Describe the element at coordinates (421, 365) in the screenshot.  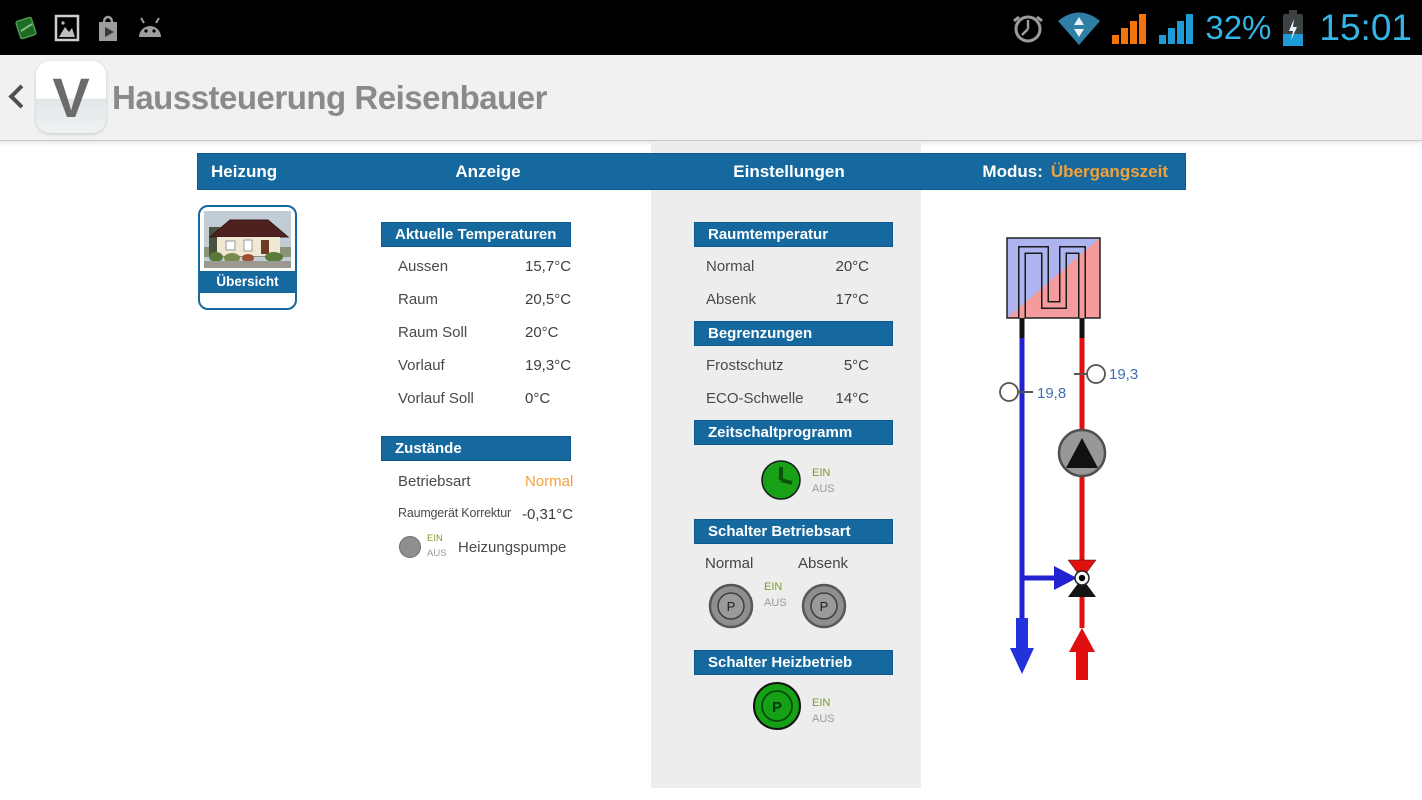
I see `temp-label: Vorlauf` at that location.